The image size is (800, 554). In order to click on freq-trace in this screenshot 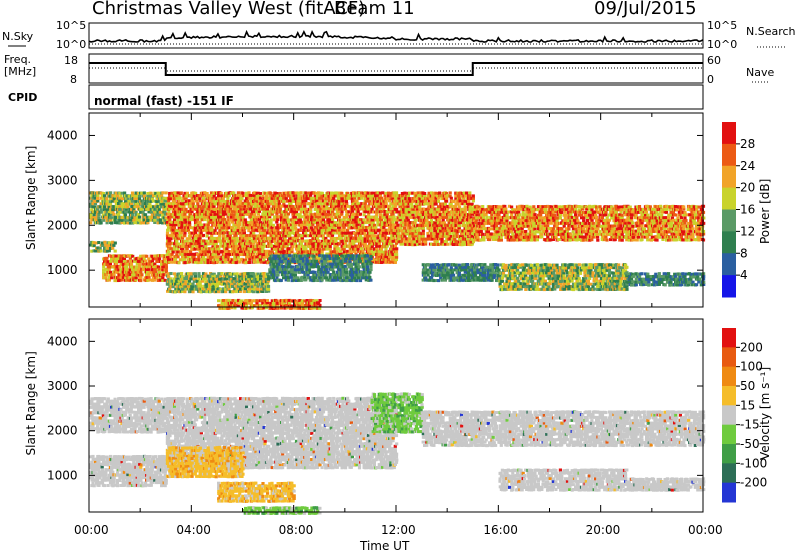, I will do `click(396, 69)`.